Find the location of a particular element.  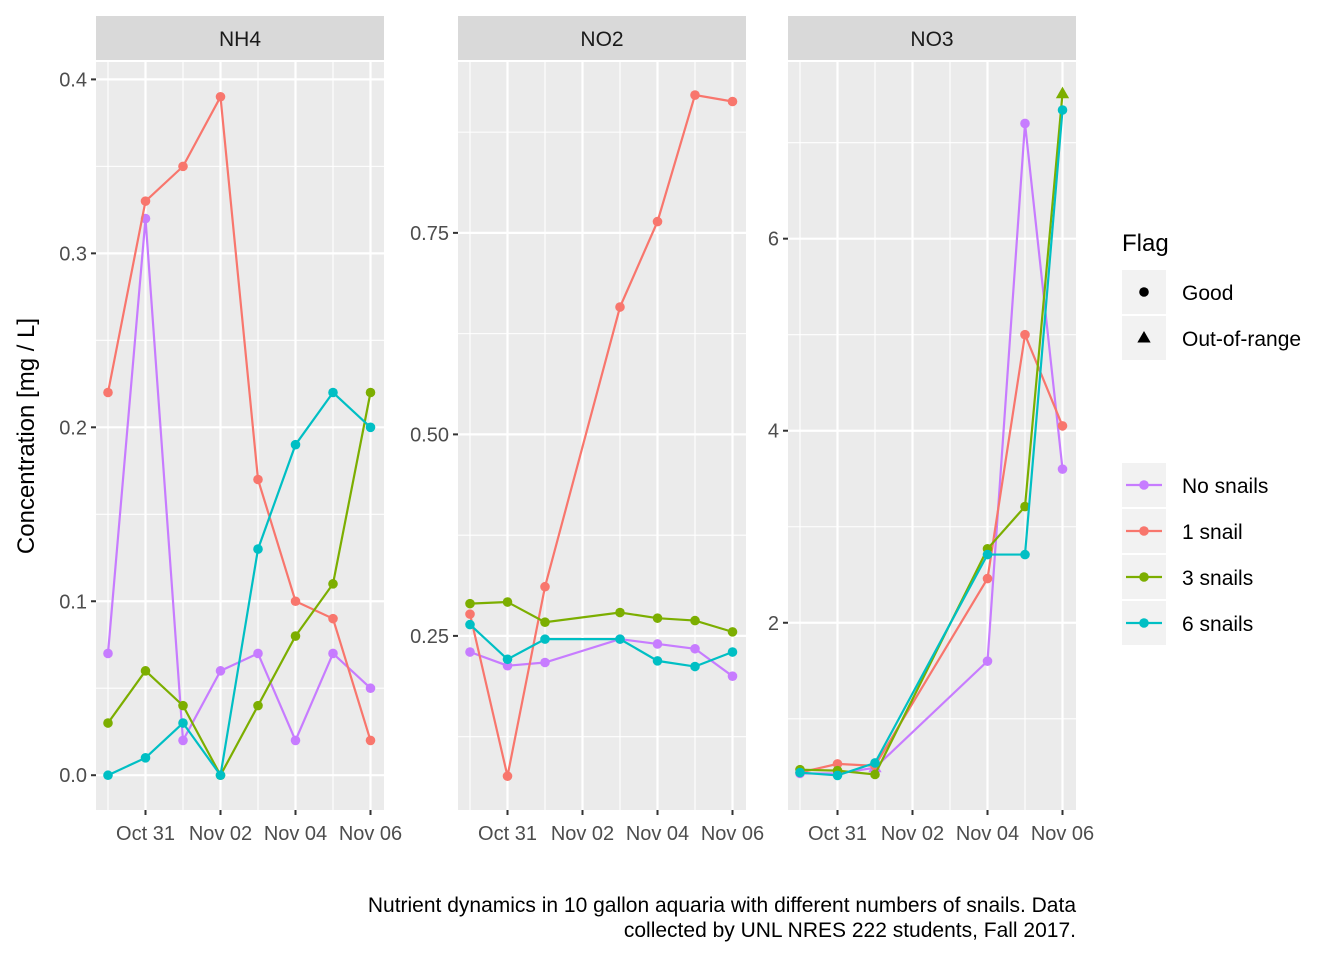

y-tick-label: 0.2 is located at coordinates (73, 428).